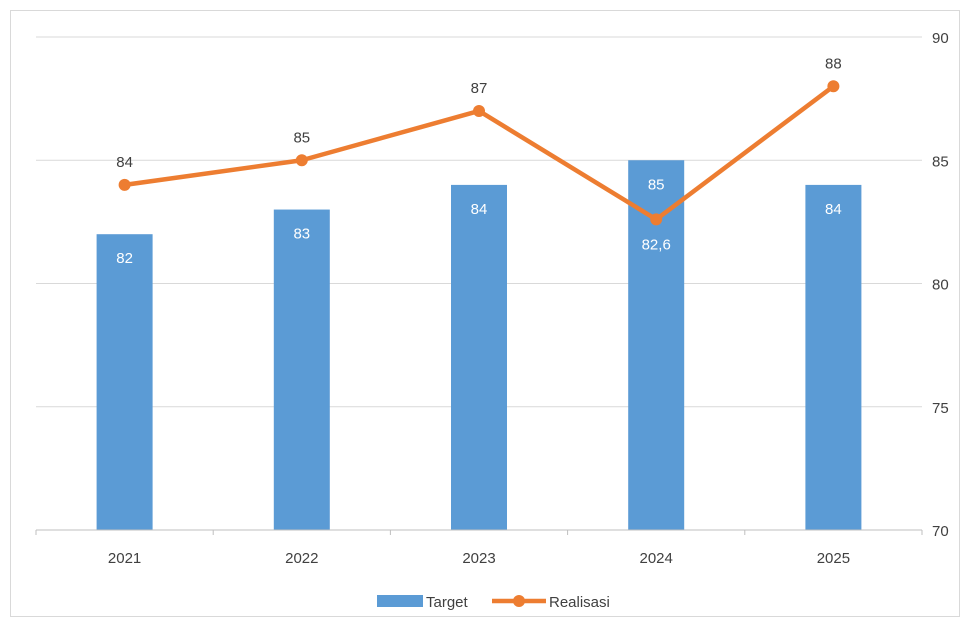 The height and width of the screenshot is (627, 970). What do you see at coordinates (479, 88) in the screenshot?
I see `realisasi-data-label: 87` at bounding box center [479, 88].